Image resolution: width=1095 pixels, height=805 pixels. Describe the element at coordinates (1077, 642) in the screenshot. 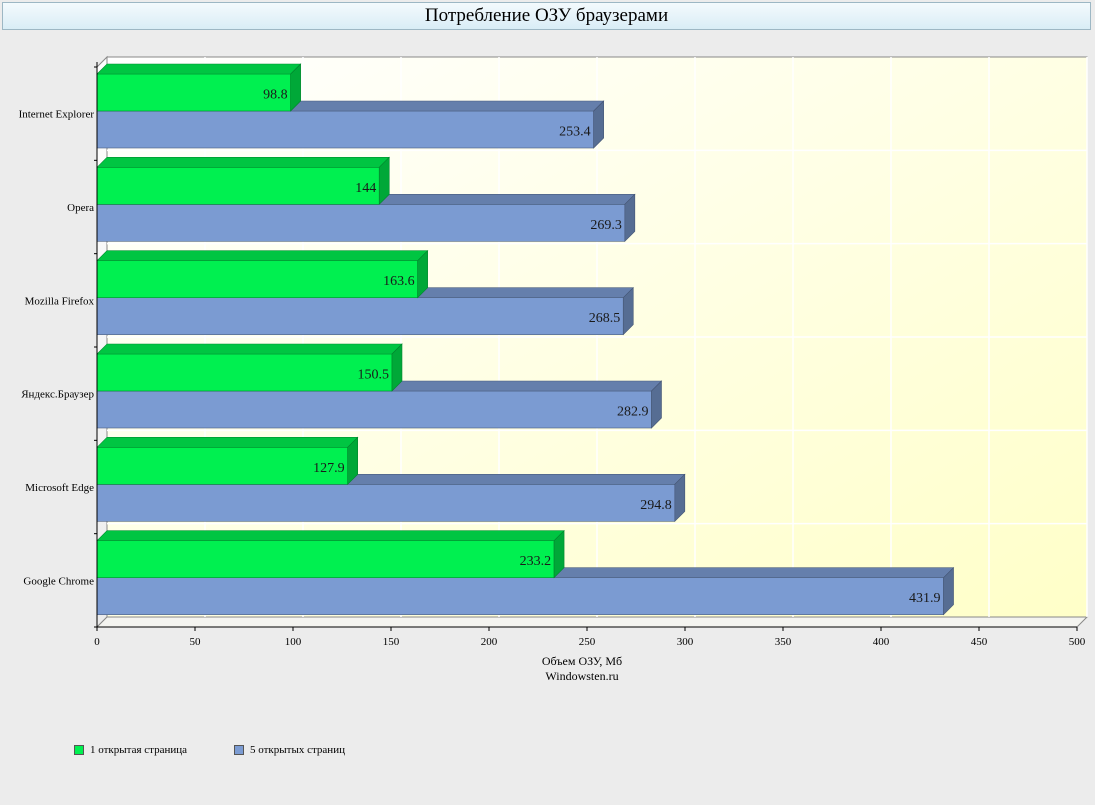

I see `x-tick-label: 500` at that location.